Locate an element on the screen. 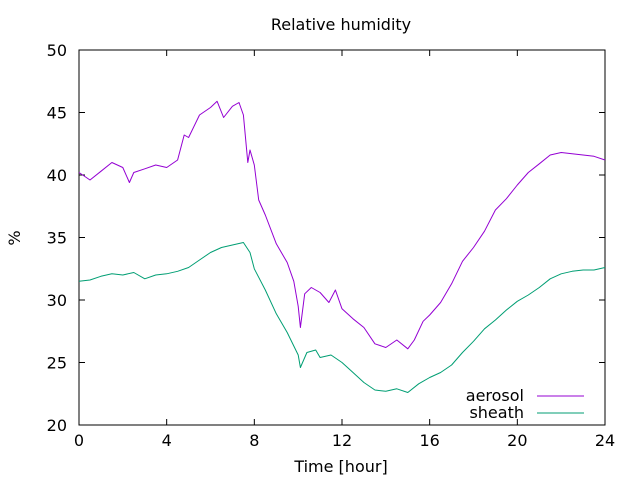 The height and width of the screenshot is (484, 640). legend-label-aerosol: aerosol is located at coordinates (495, 395).